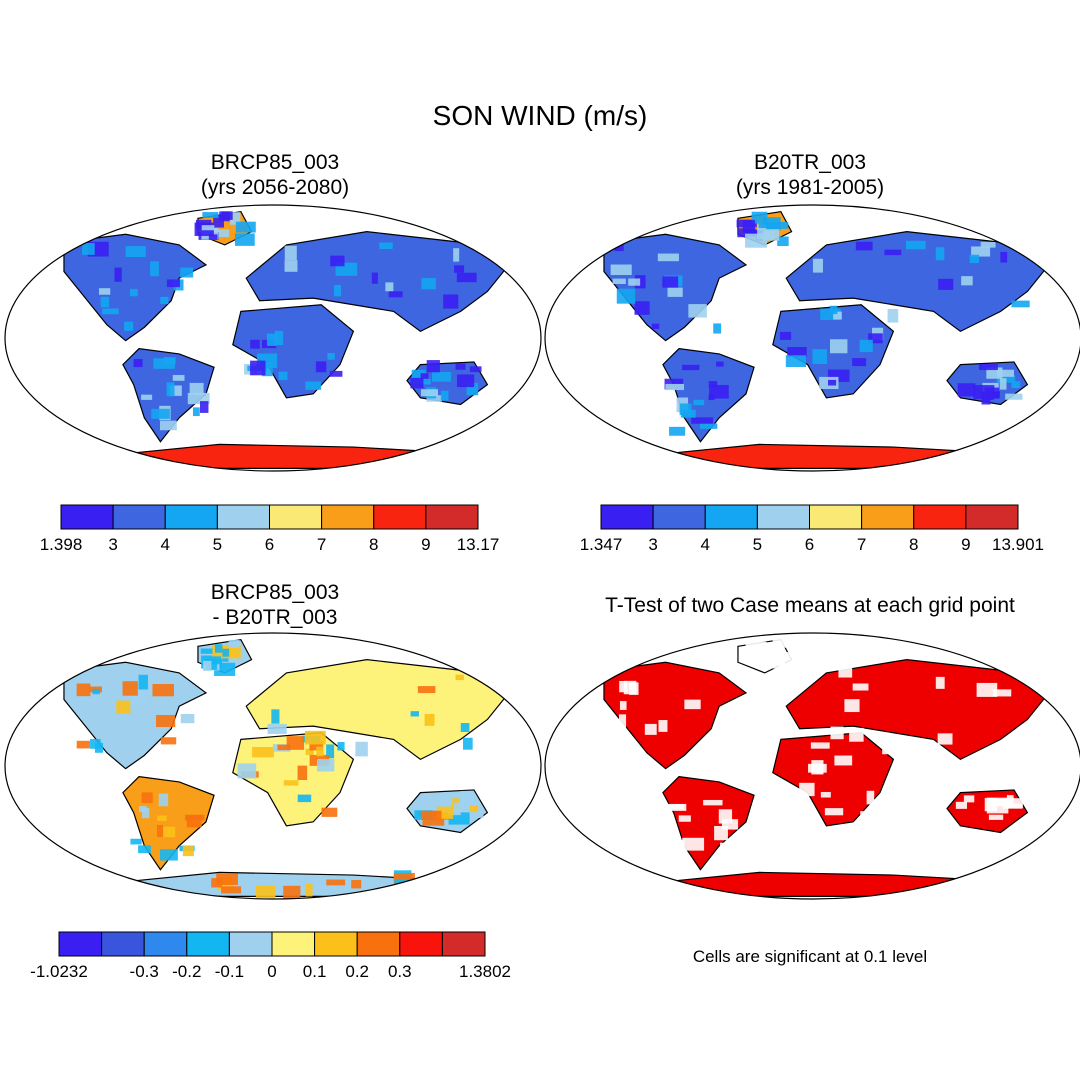  I want to click on colorbar-tick-label: 5, so click(217, 544).